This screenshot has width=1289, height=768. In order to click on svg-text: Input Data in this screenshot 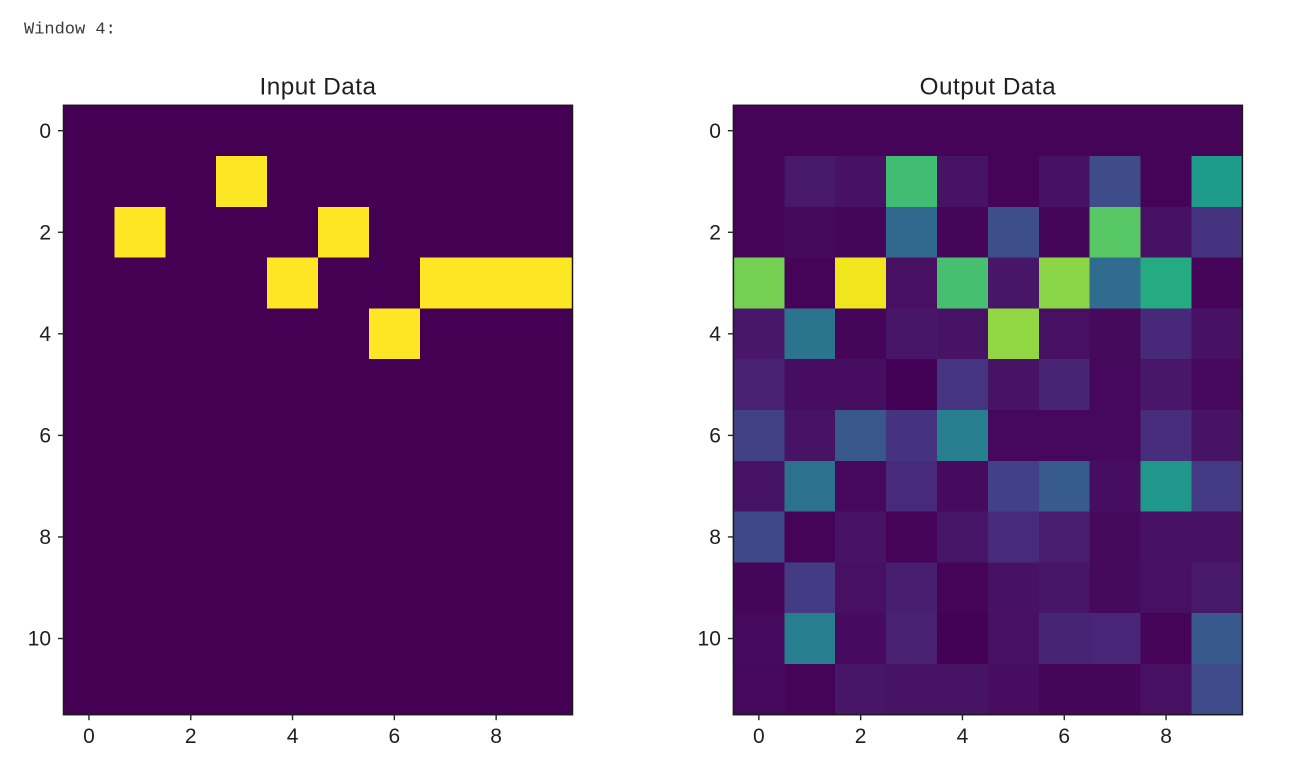, I will do `click(317, 86)`.